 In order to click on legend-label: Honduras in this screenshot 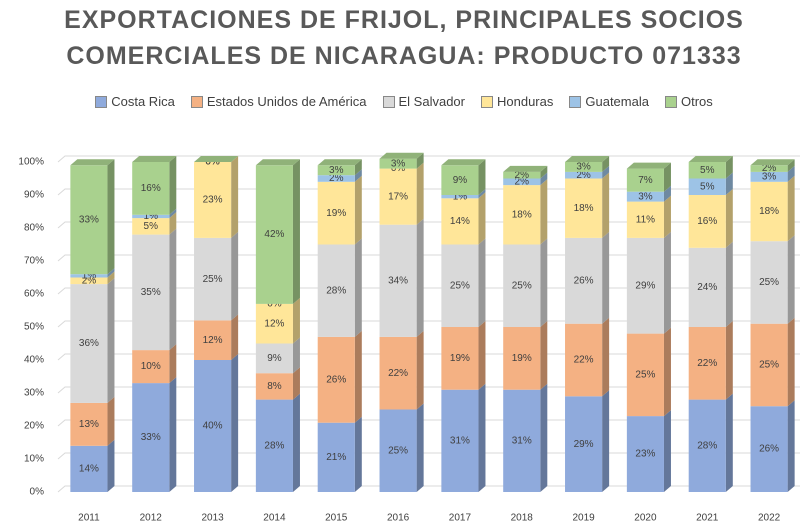, I will do `click(525, 101)`.